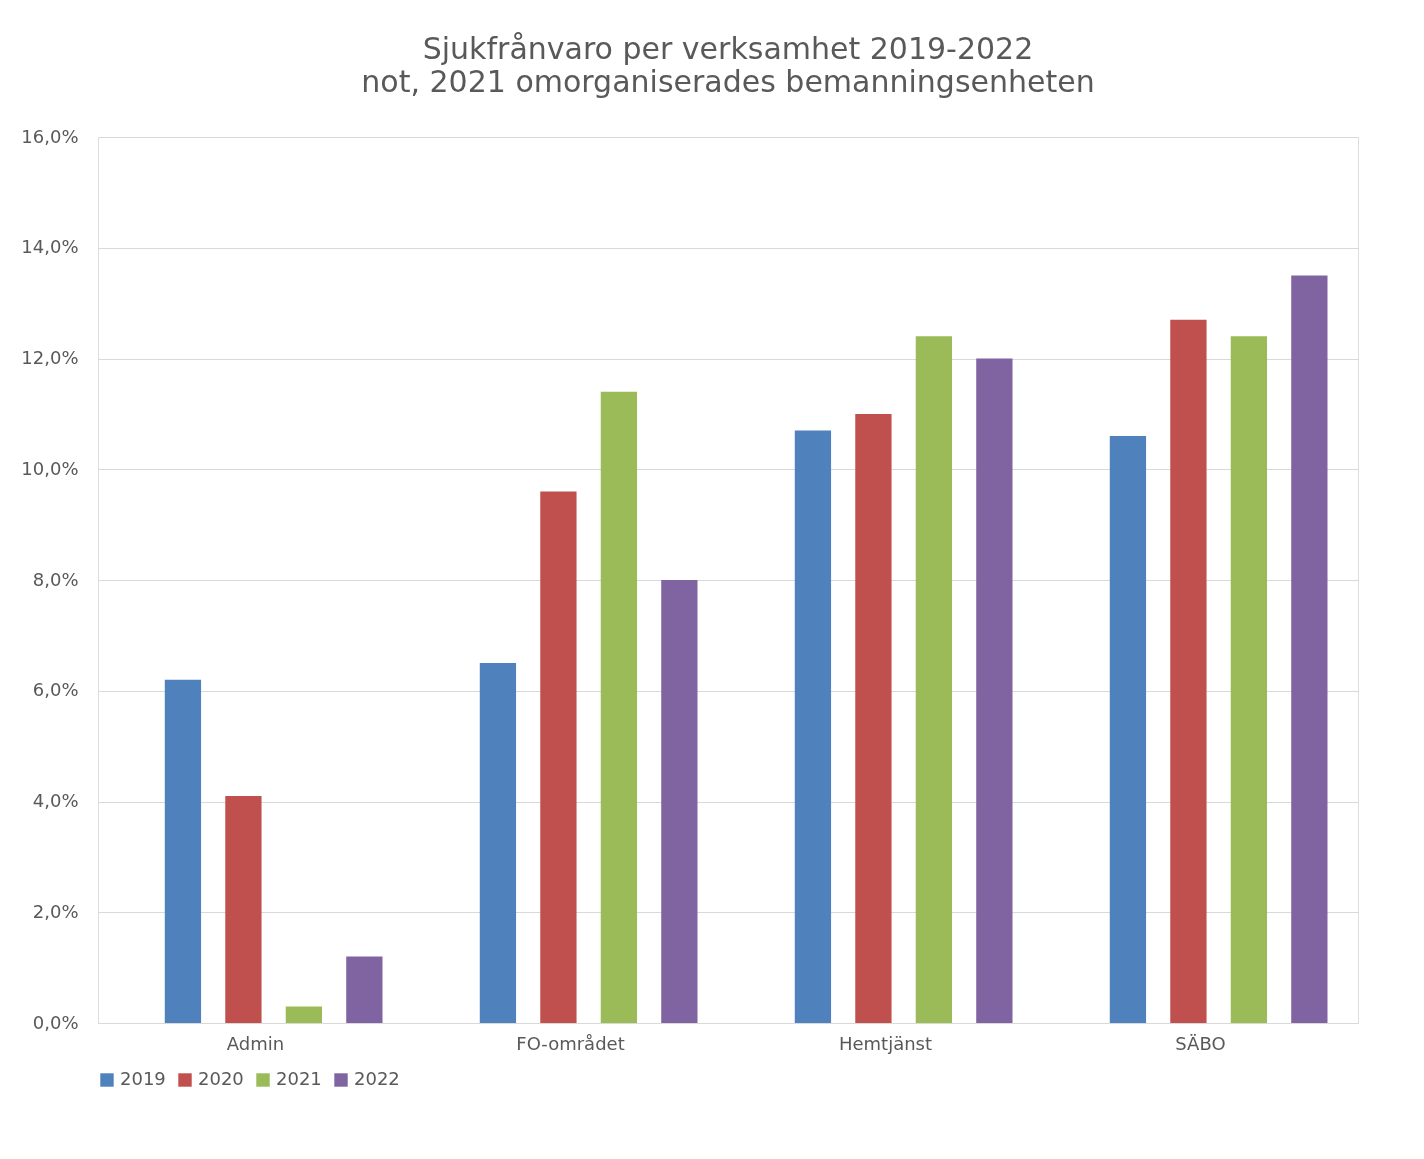 This screenshot has height=1159, width=1424. Describe the element at coordinates (221, 1078) in the screenshot. I see `legend-label: 2020` at that location.